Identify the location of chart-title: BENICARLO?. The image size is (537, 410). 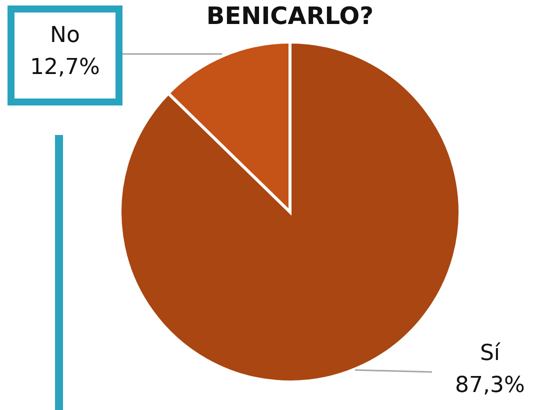
(290, 16).